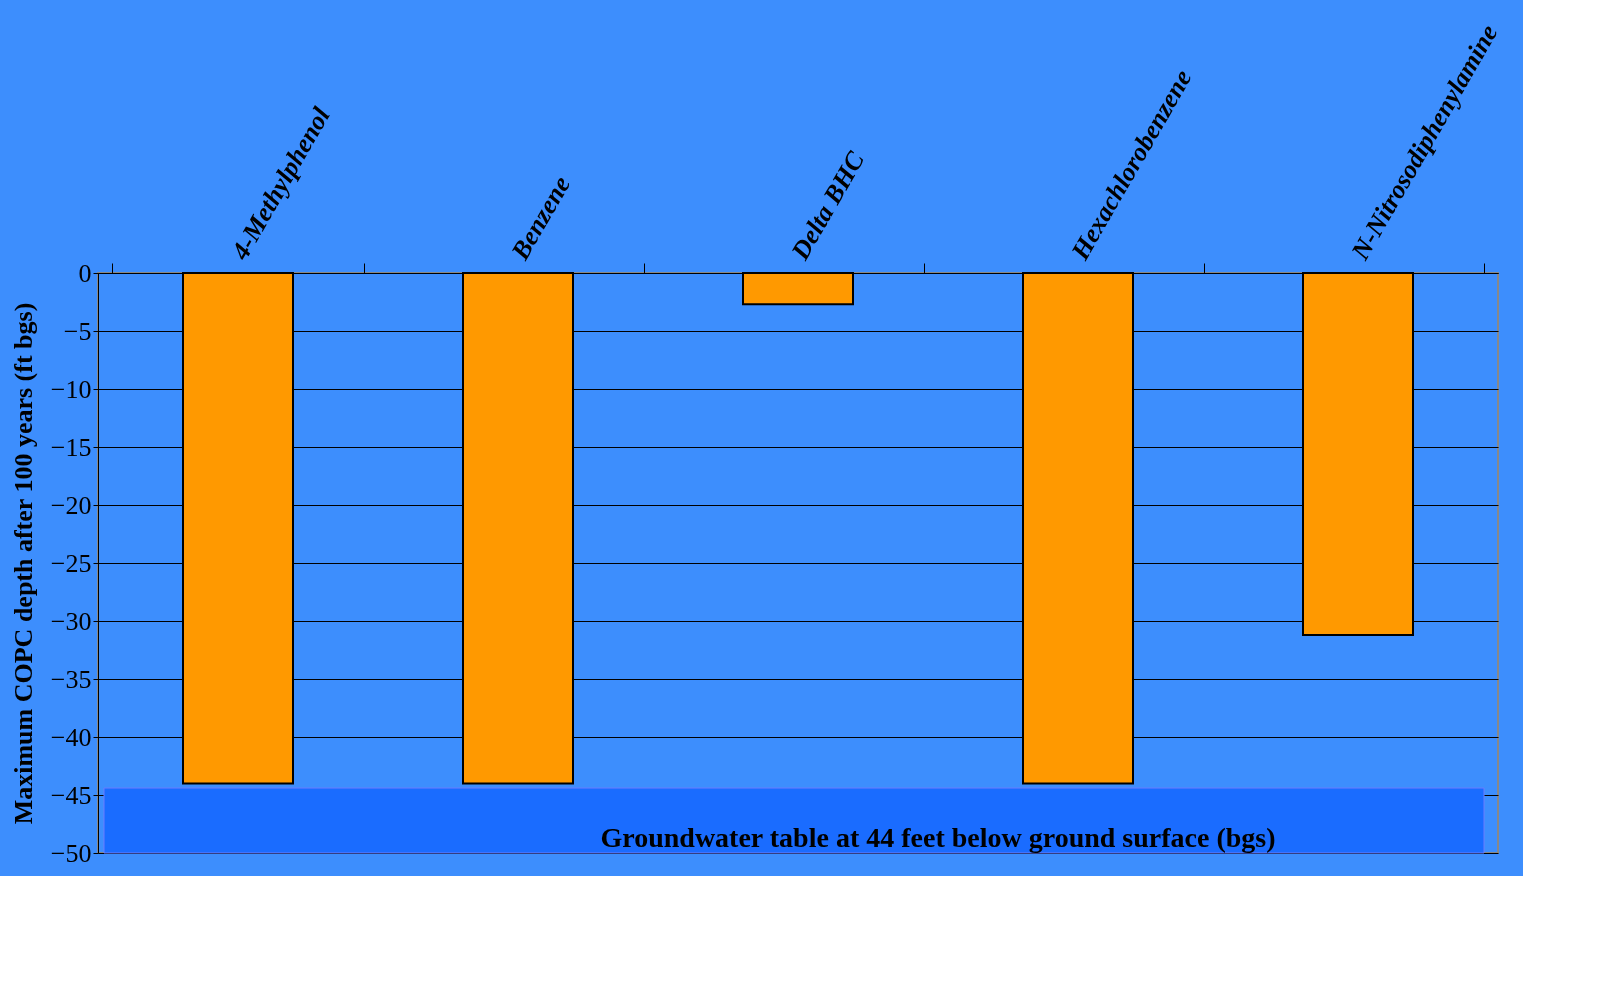  What do you see at coordinates (71, 853) in the screenshot?
I see `y-tick-label: −50` at bounding box center [71, 853].